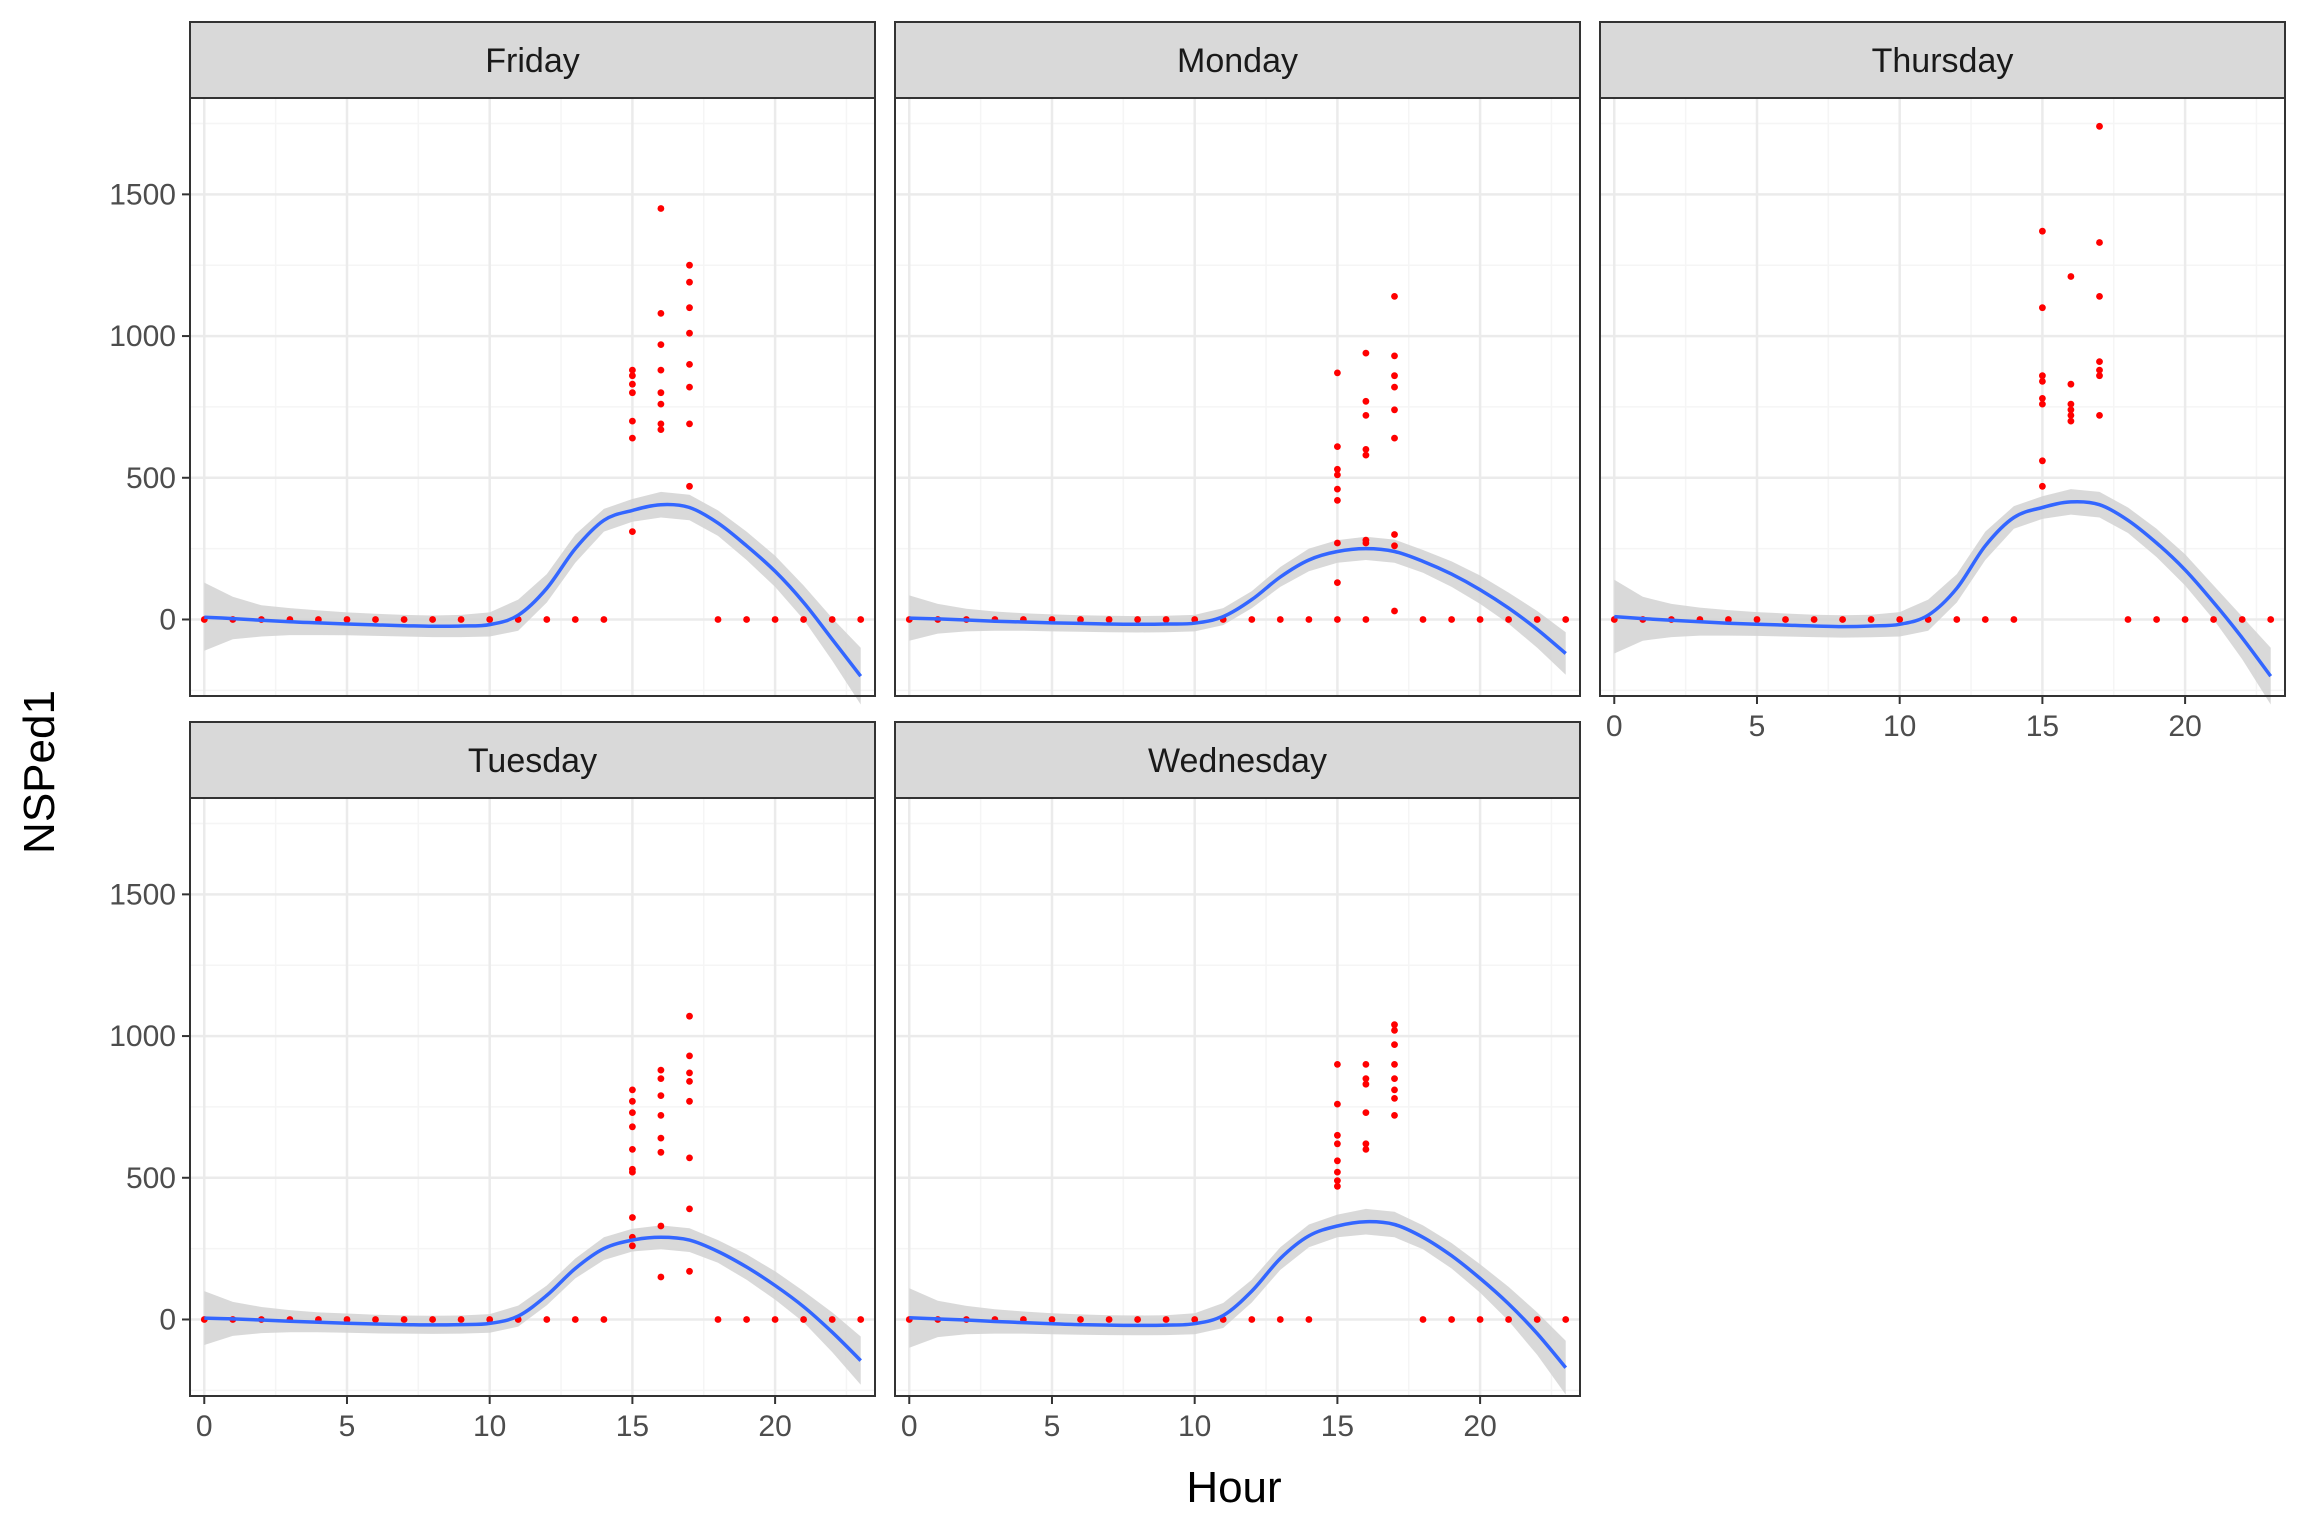 The width and height of the screenshot is (2304, 1536). What do you see at coordinates (1237, 761) in the screenshot?
I see `strip-label-wednesday: Wednesday` at bounding box center [1237, 761].